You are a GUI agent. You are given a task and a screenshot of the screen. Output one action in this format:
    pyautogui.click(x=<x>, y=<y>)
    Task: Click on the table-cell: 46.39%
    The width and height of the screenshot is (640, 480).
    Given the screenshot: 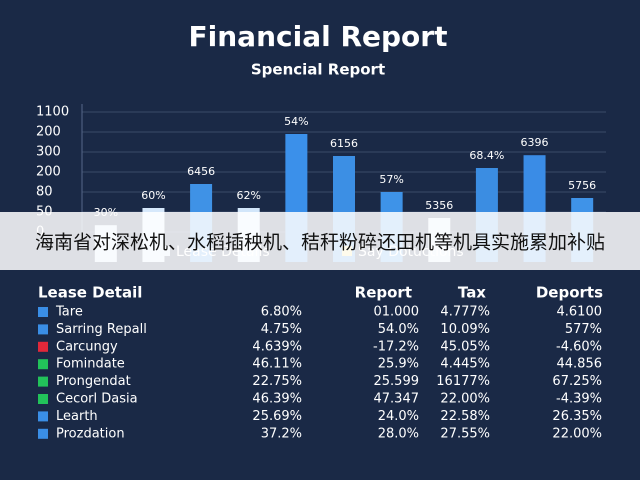 What is the action you would take?
    pyautogui.click(x=277, y=399)
    